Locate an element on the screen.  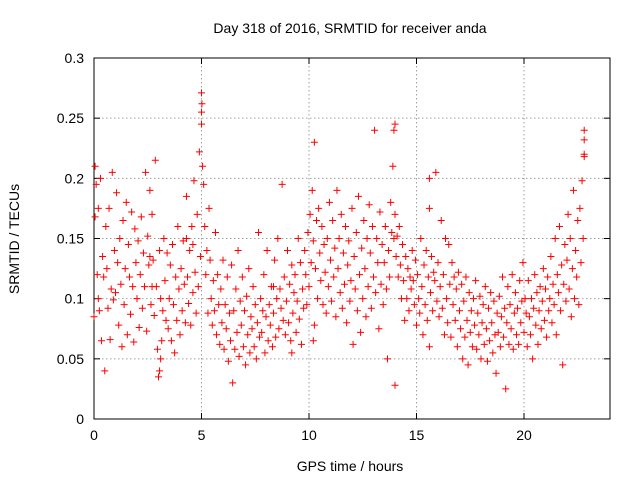
y-tick-label: 0.2 is located at coordinates (75, 178).